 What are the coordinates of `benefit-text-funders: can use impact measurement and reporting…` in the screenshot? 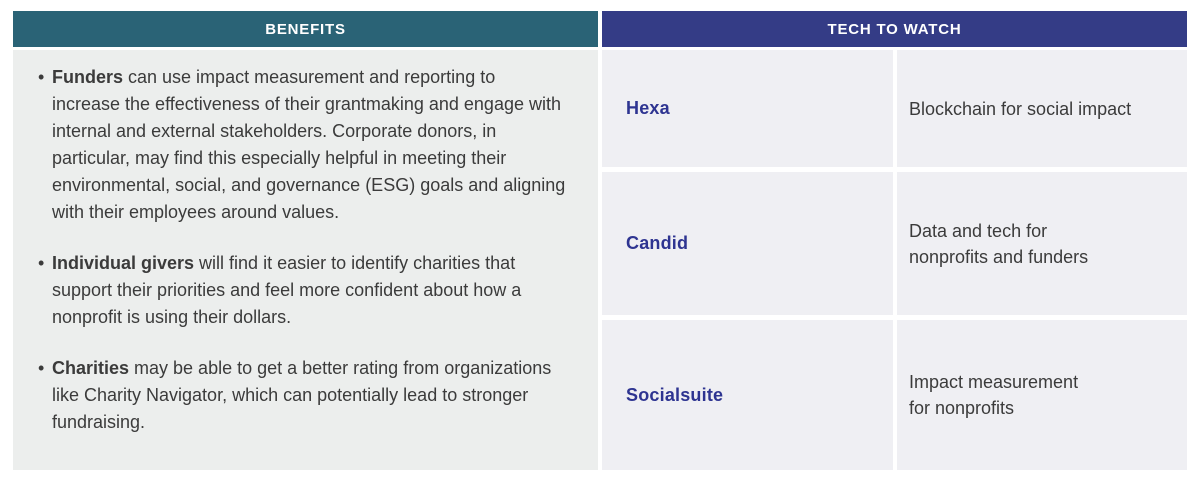 It's located at (309, 144).